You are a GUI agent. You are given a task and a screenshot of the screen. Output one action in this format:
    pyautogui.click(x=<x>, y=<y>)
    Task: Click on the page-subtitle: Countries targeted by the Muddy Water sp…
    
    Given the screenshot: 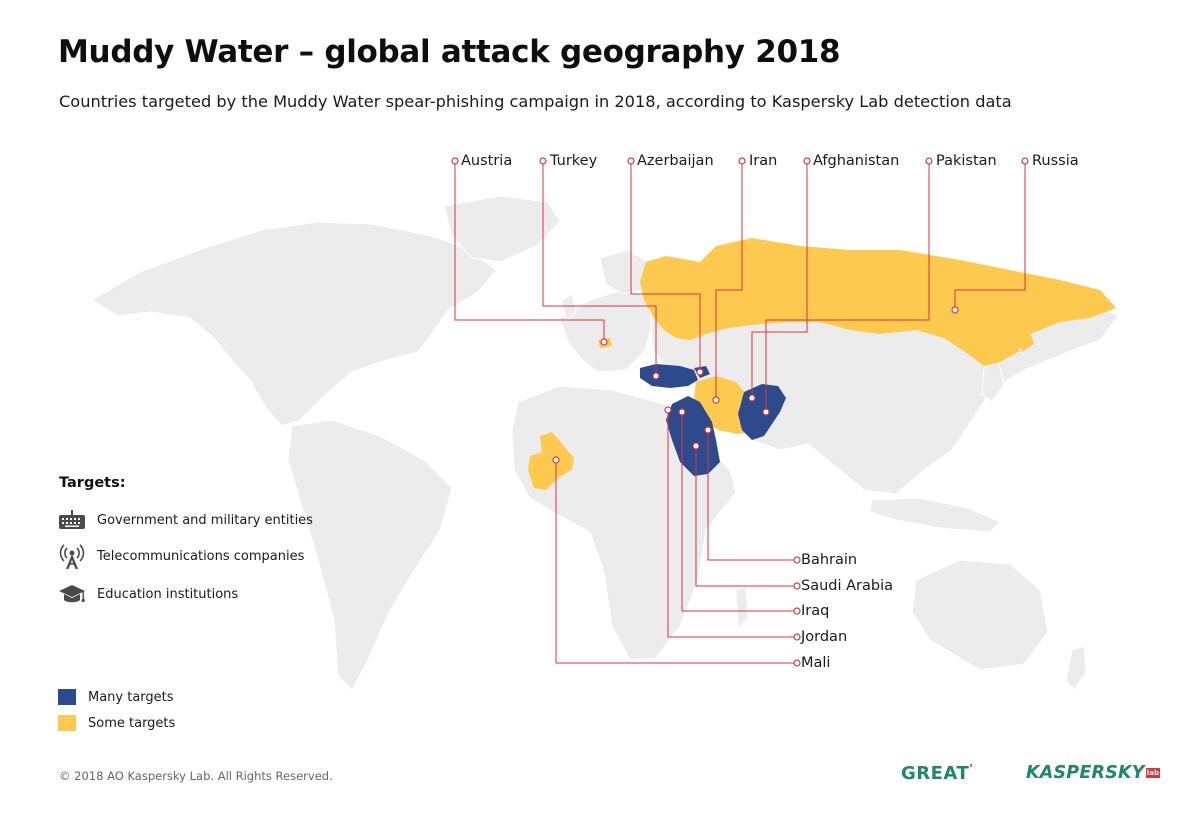 What is the action you would take?
    pyautogui.click(x=535, y=101)
    